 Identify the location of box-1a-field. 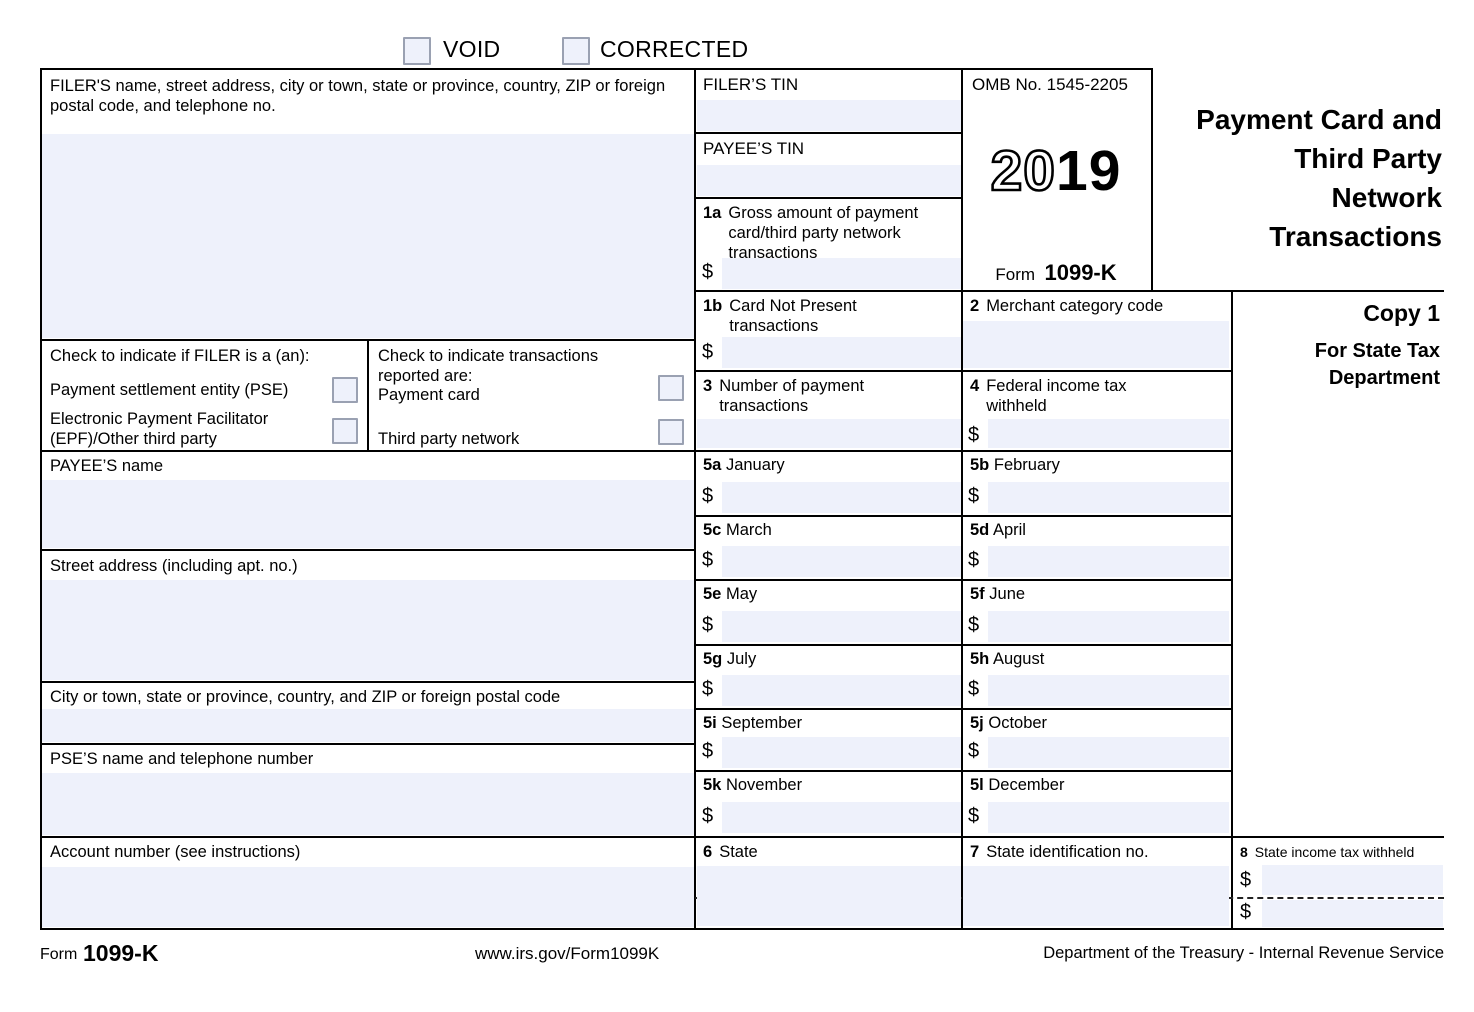
(841, 273).